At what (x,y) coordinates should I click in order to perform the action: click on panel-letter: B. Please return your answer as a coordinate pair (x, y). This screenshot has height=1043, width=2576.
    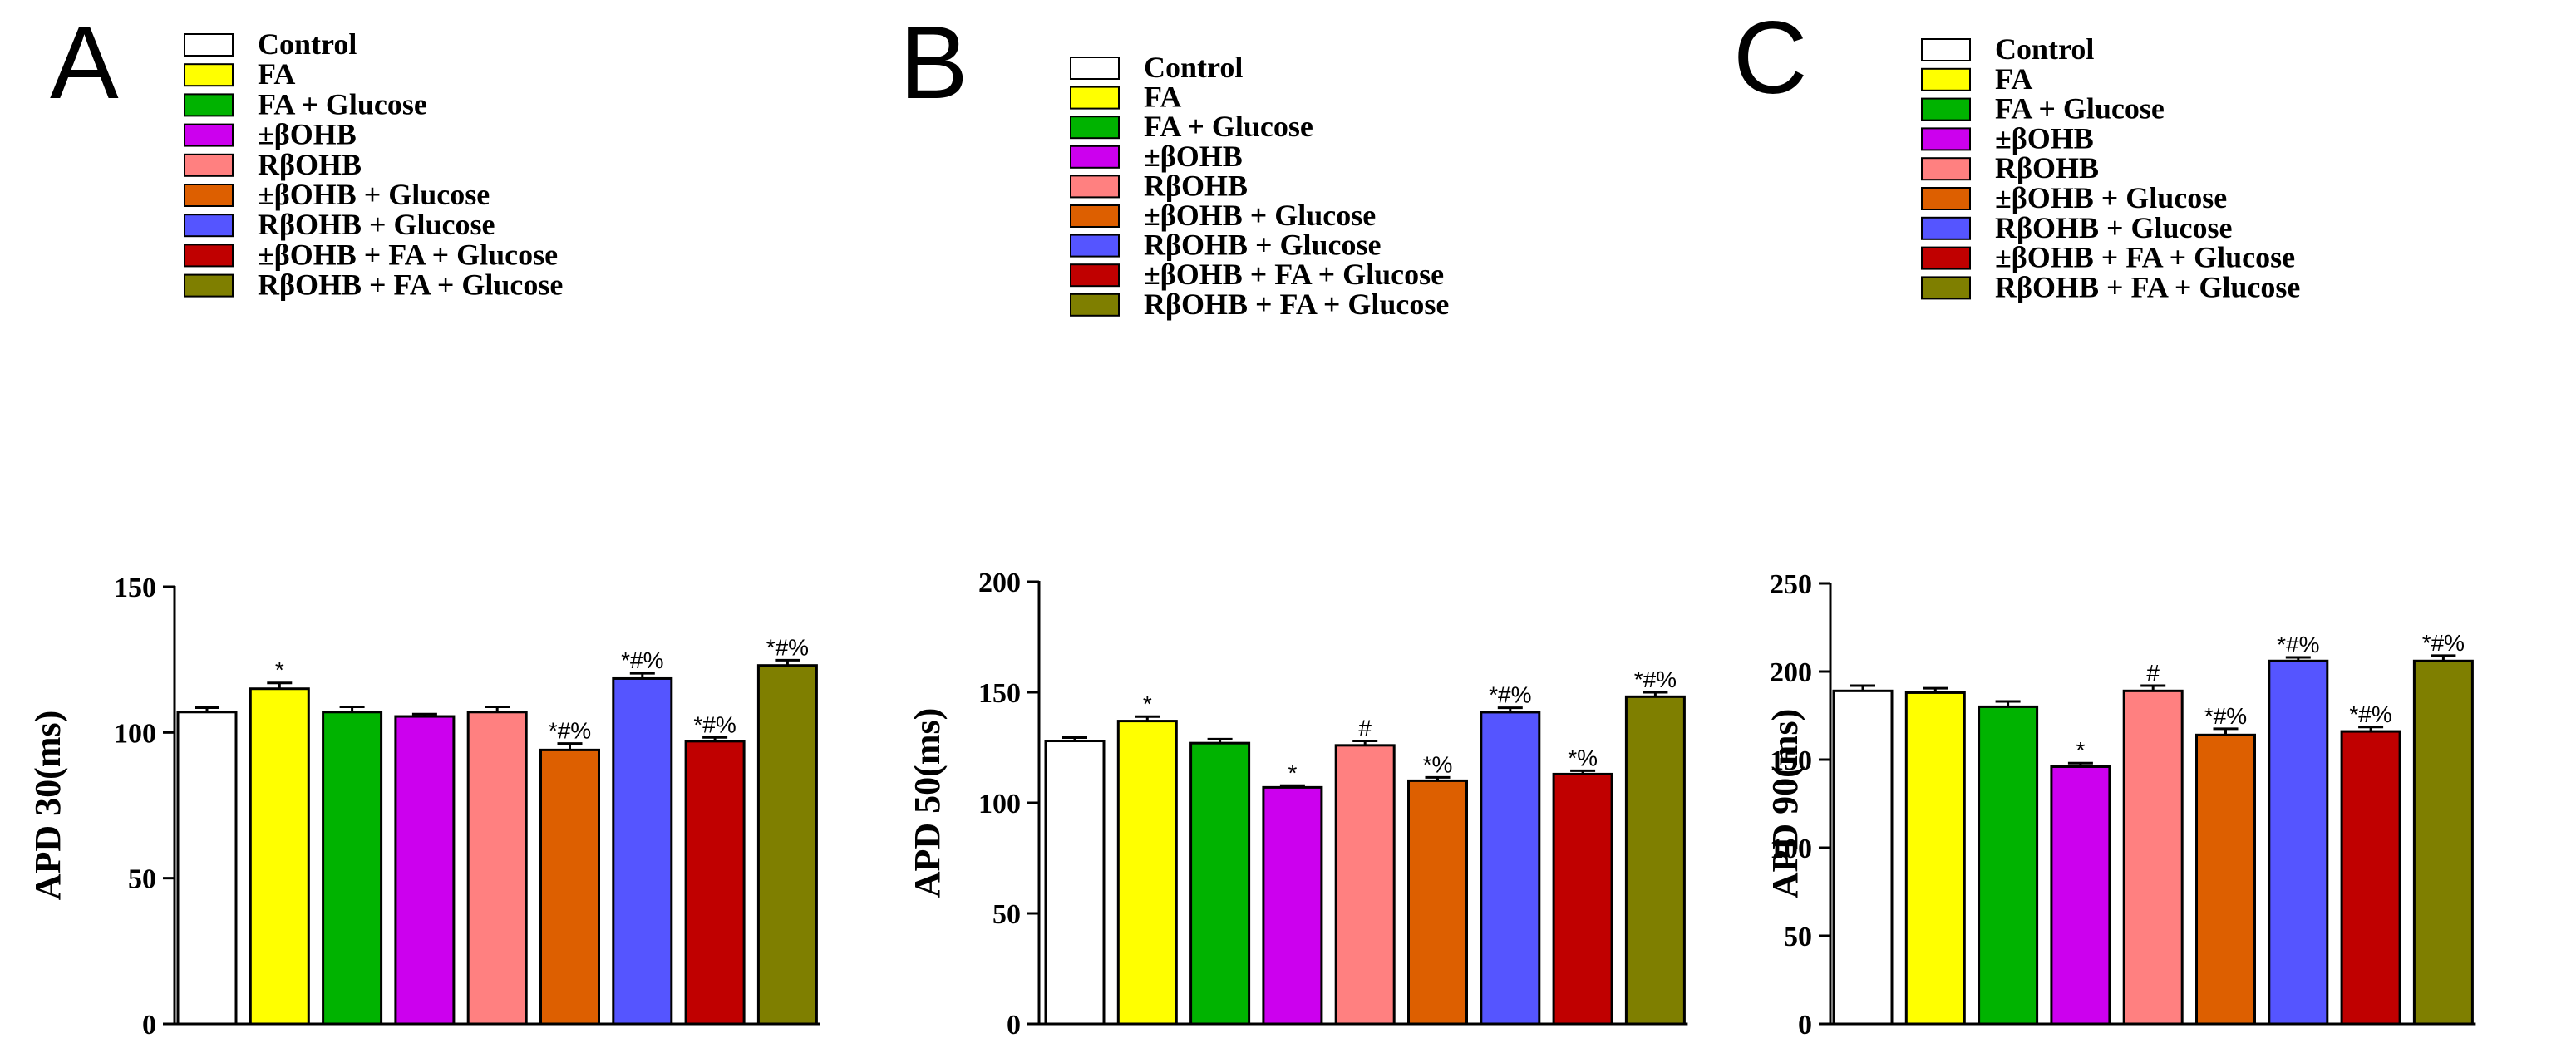
    Looking at the image, I should click on (933, 63).